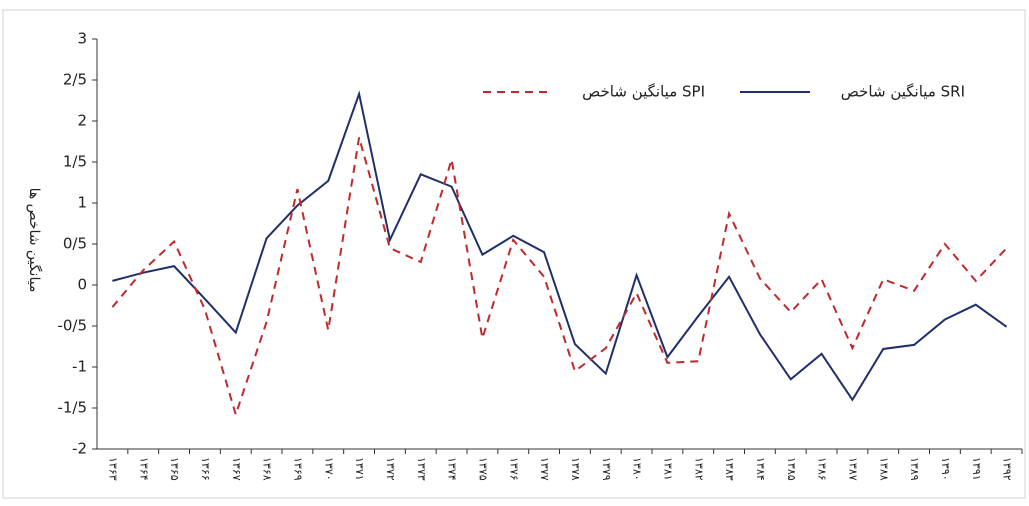  I want to click on x-tick-label: ۱۳۷۲, so click(390, 469).